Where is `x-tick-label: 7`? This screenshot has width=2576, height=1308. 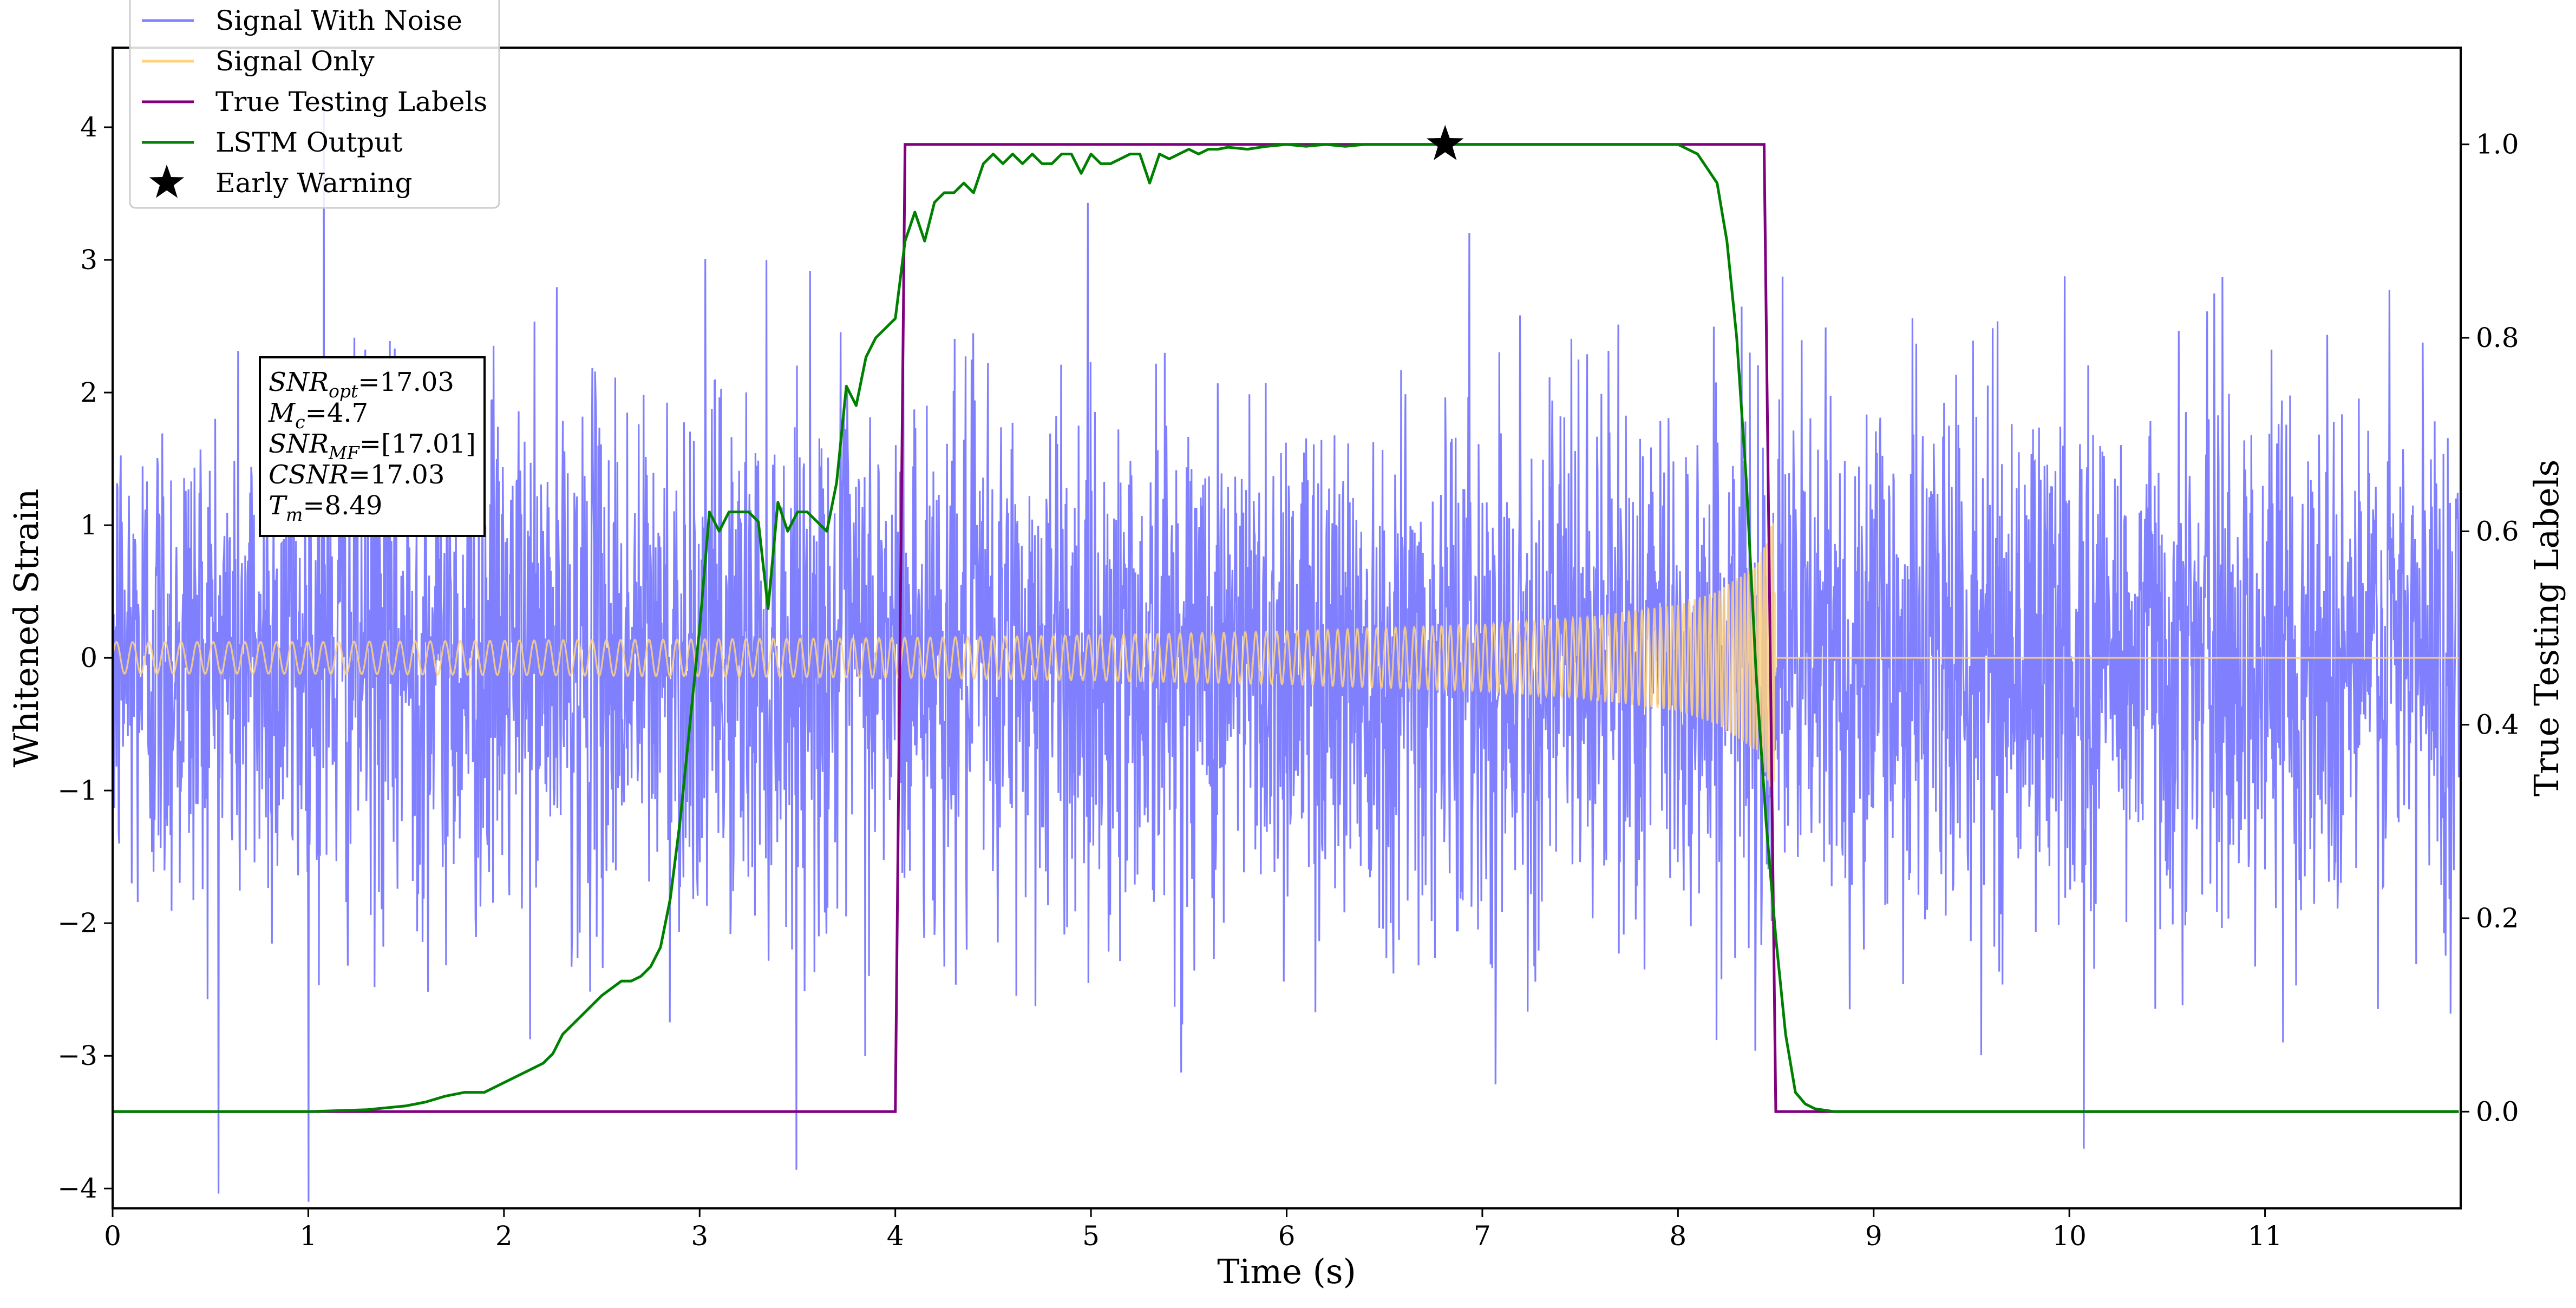
x-tick-label: 7 is located at coordinates (1482, 1236).